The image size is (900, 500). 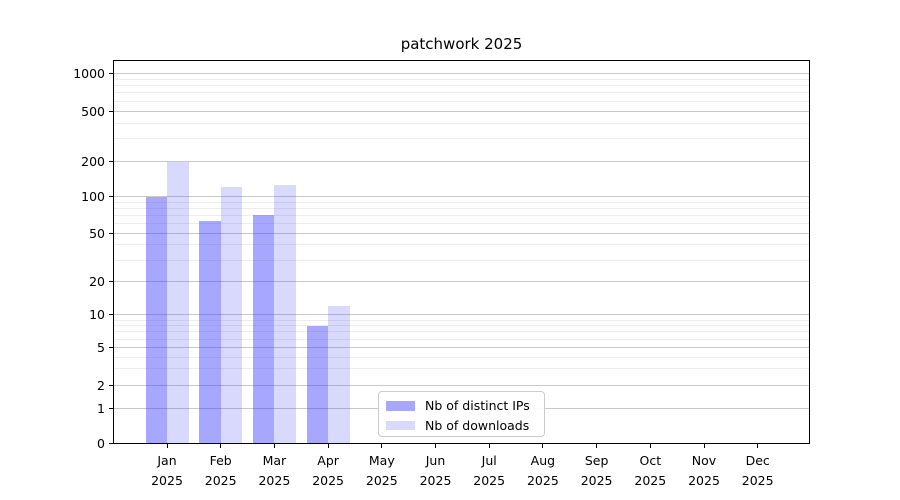 I want to click on y-tick-label-1000: 1000, so click(x=89, y=74).